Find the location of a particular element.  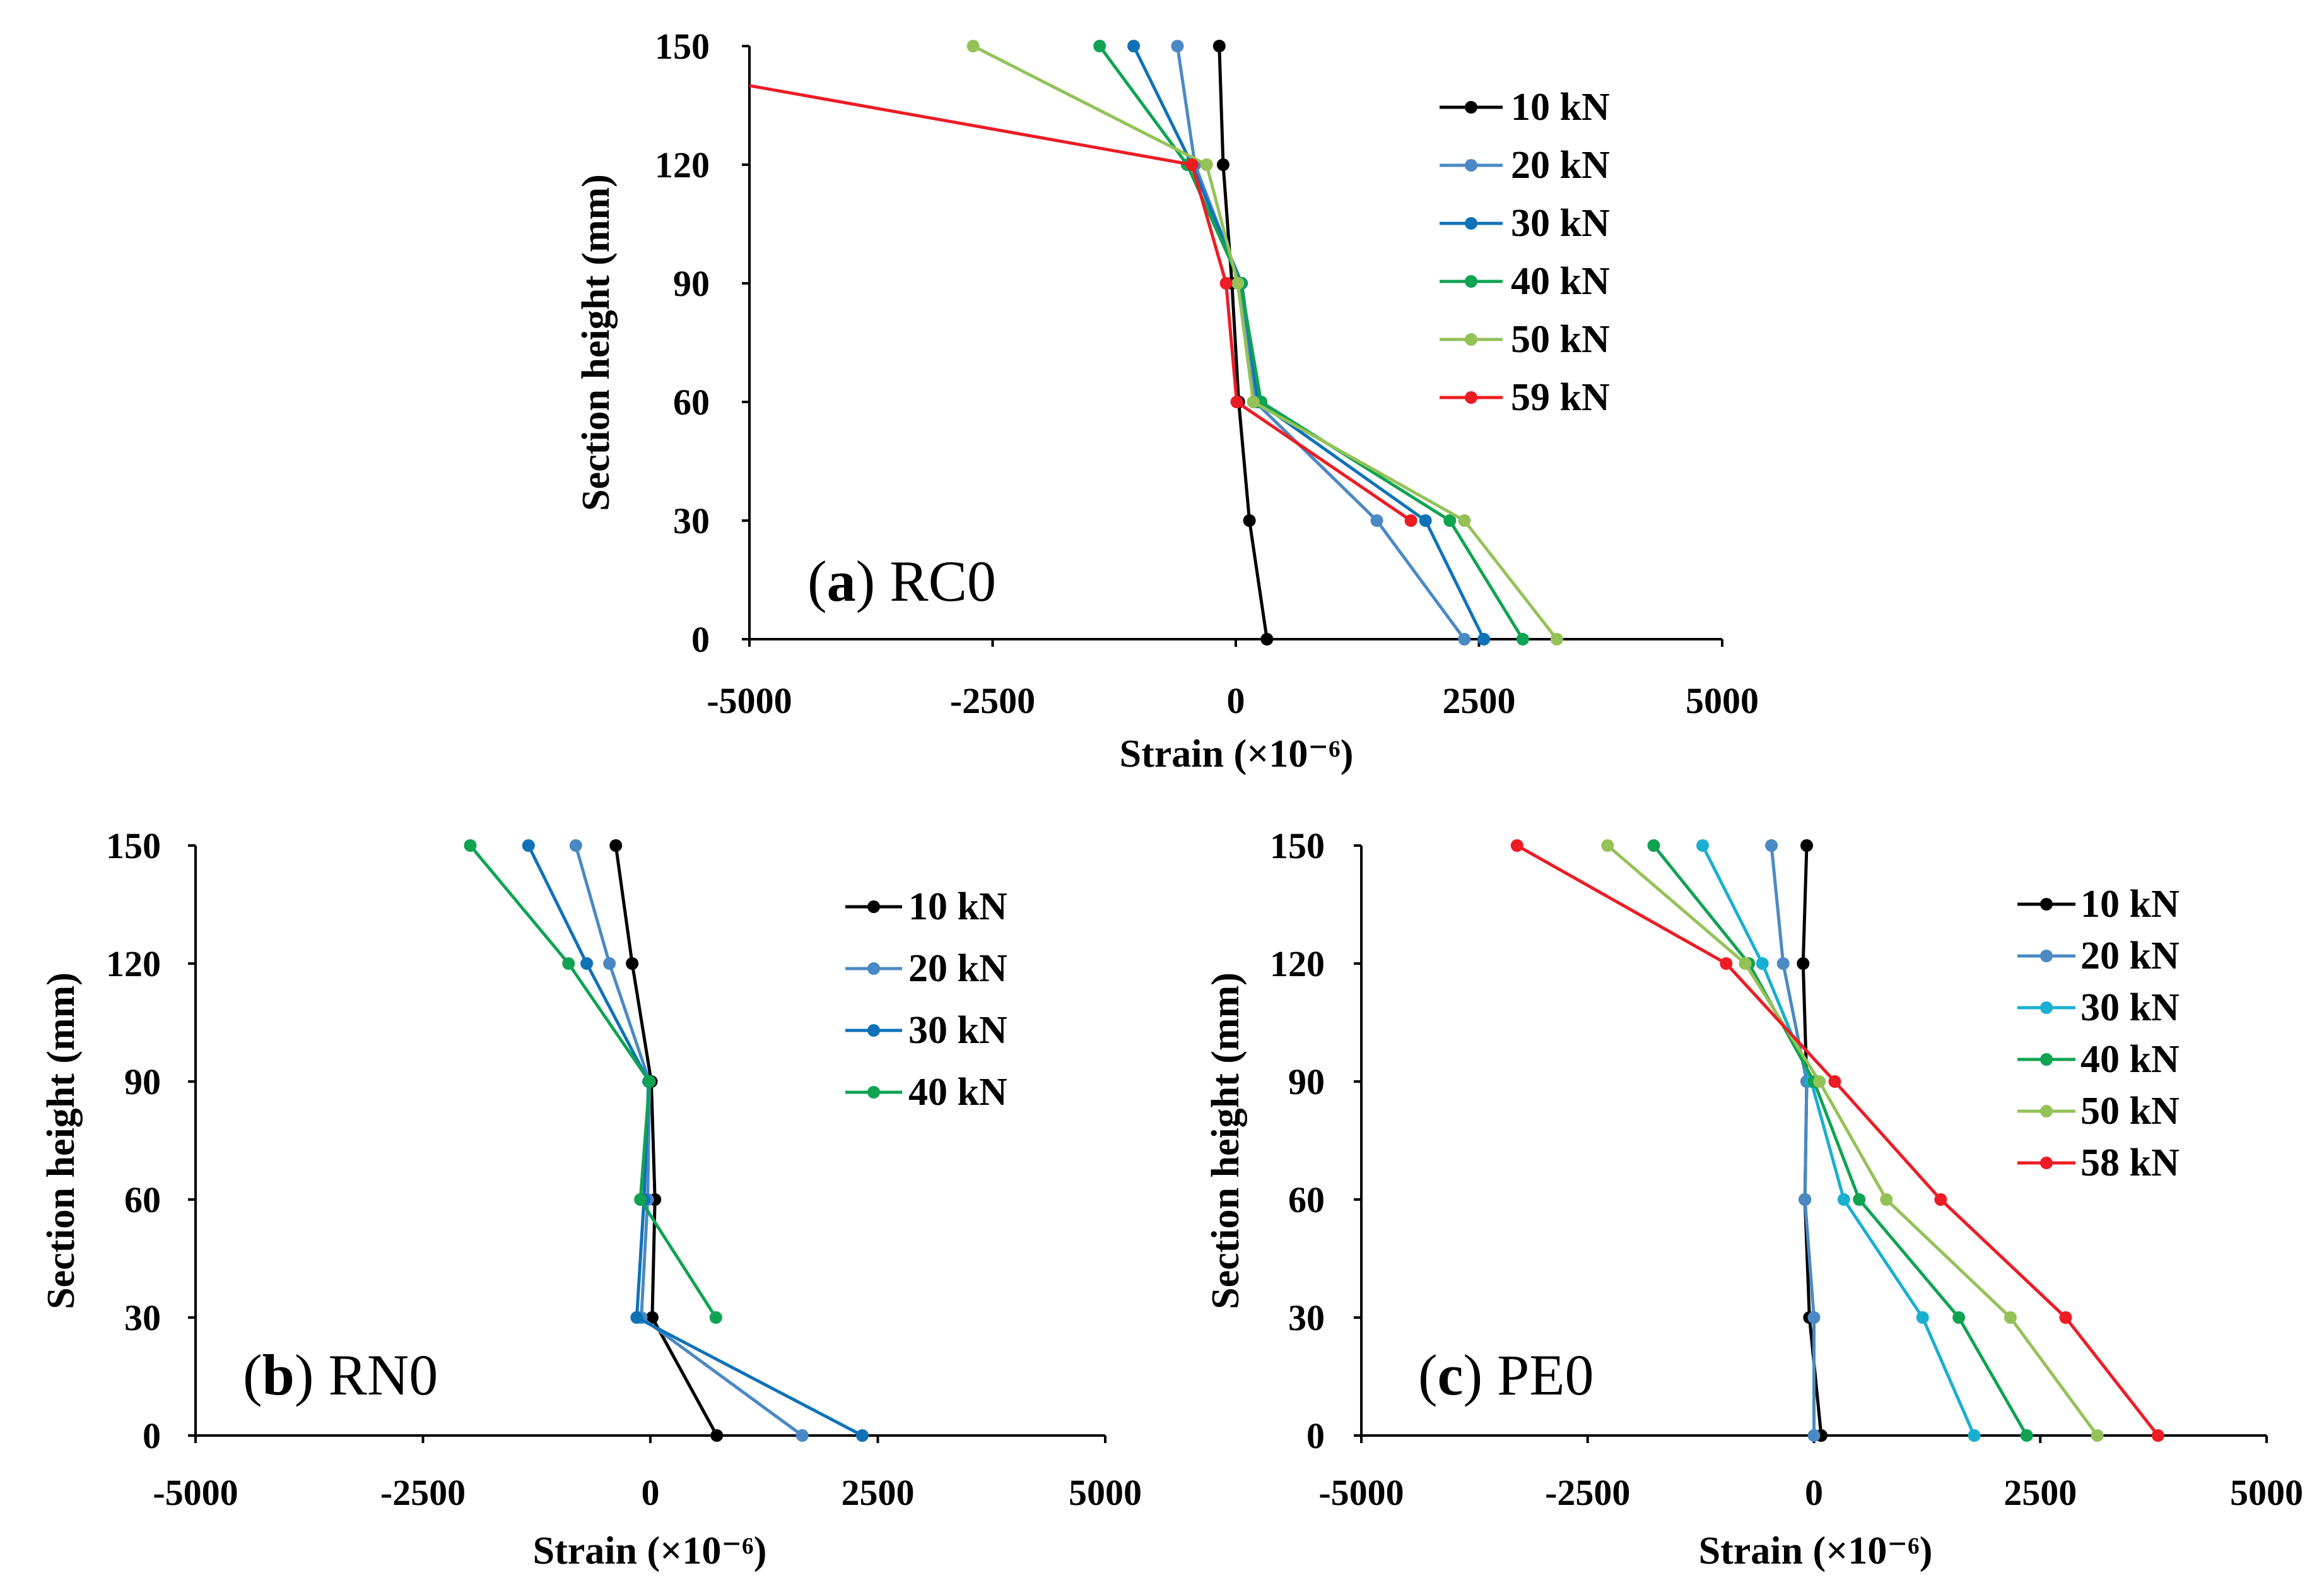

panel-label: (b) RN0 is located at coordinates (340, 1375).